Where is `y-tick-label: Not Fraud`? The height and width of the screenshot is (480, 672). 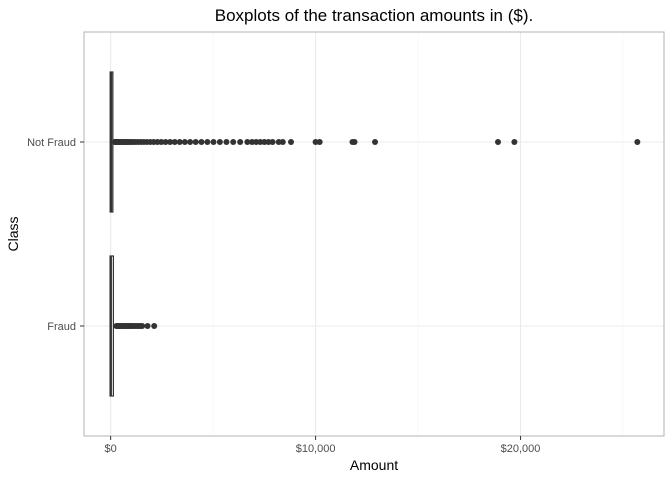 y-tick-label: Not Fraud is located at coordinates (51, 143).